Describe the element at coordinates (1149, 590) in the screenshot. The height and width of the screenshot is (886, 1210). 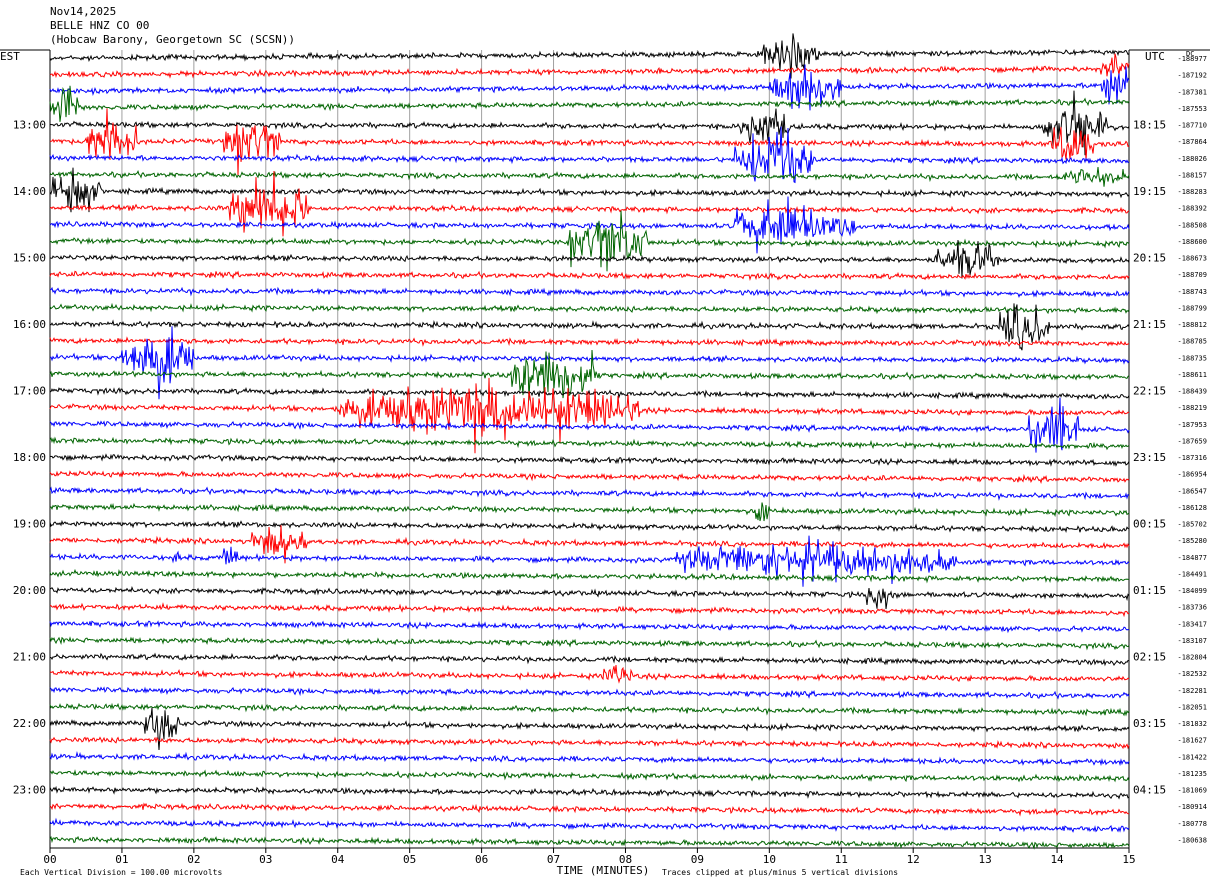
I see `right-hour-label: 01:15` at that location.